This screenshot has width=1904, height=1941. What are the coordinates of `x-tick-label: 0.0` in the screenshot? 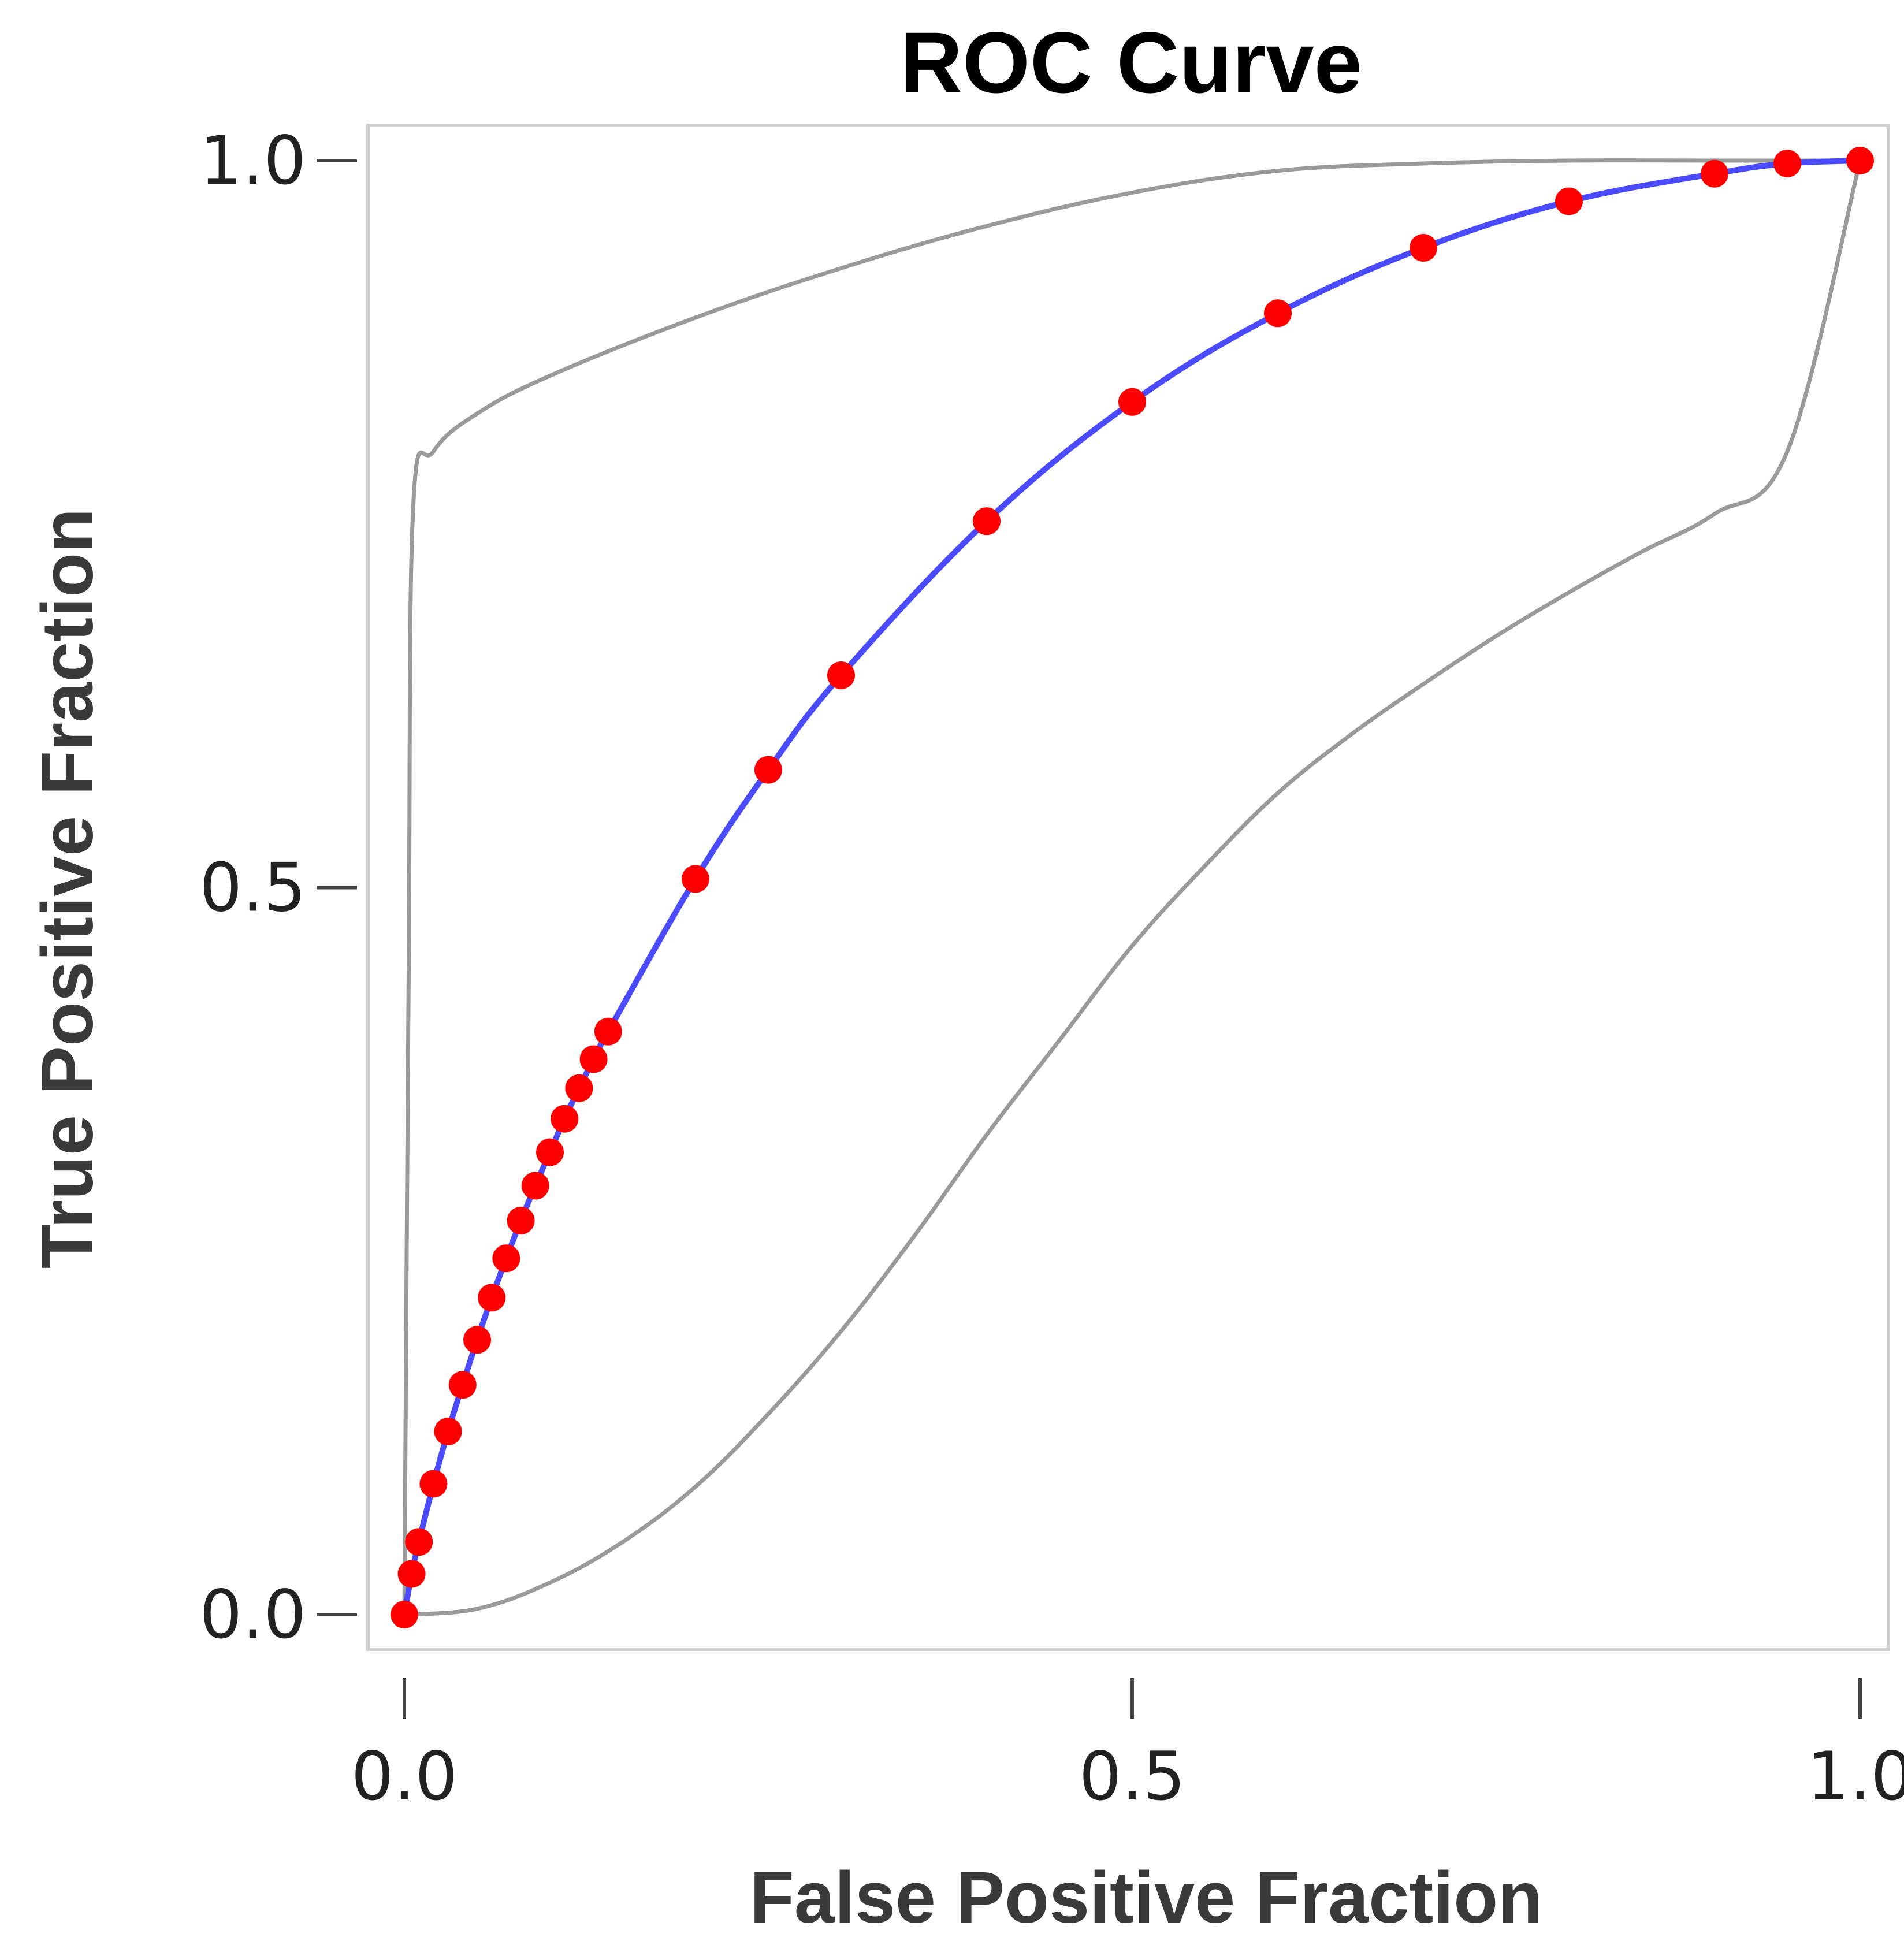 It's located at (404, 1777).